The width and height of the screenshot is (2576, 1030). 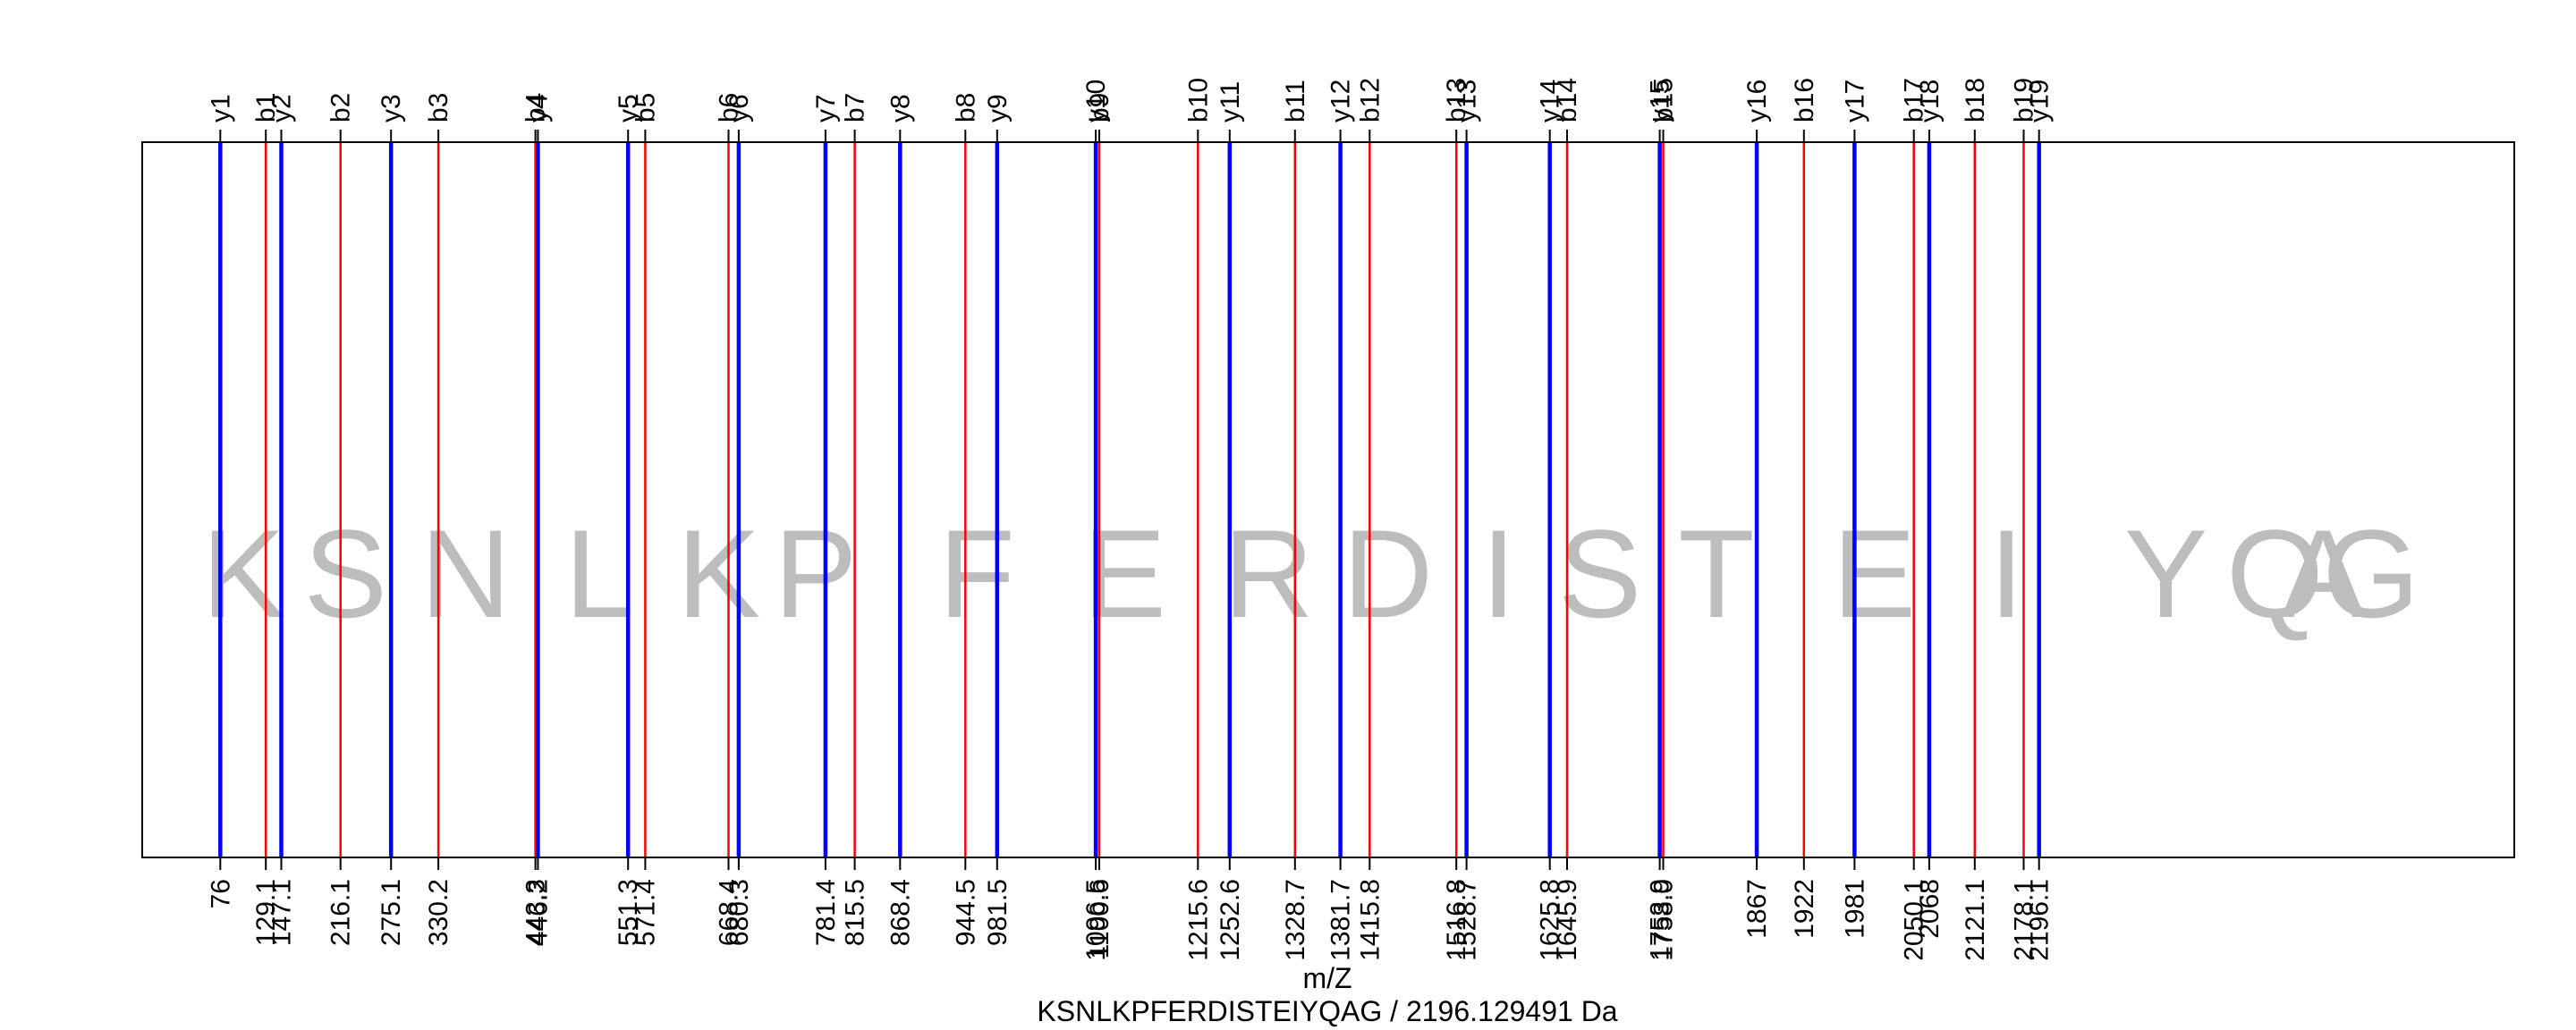 I want to click on mz-tick-label: 1753.9, so click(x=1660, y=920).